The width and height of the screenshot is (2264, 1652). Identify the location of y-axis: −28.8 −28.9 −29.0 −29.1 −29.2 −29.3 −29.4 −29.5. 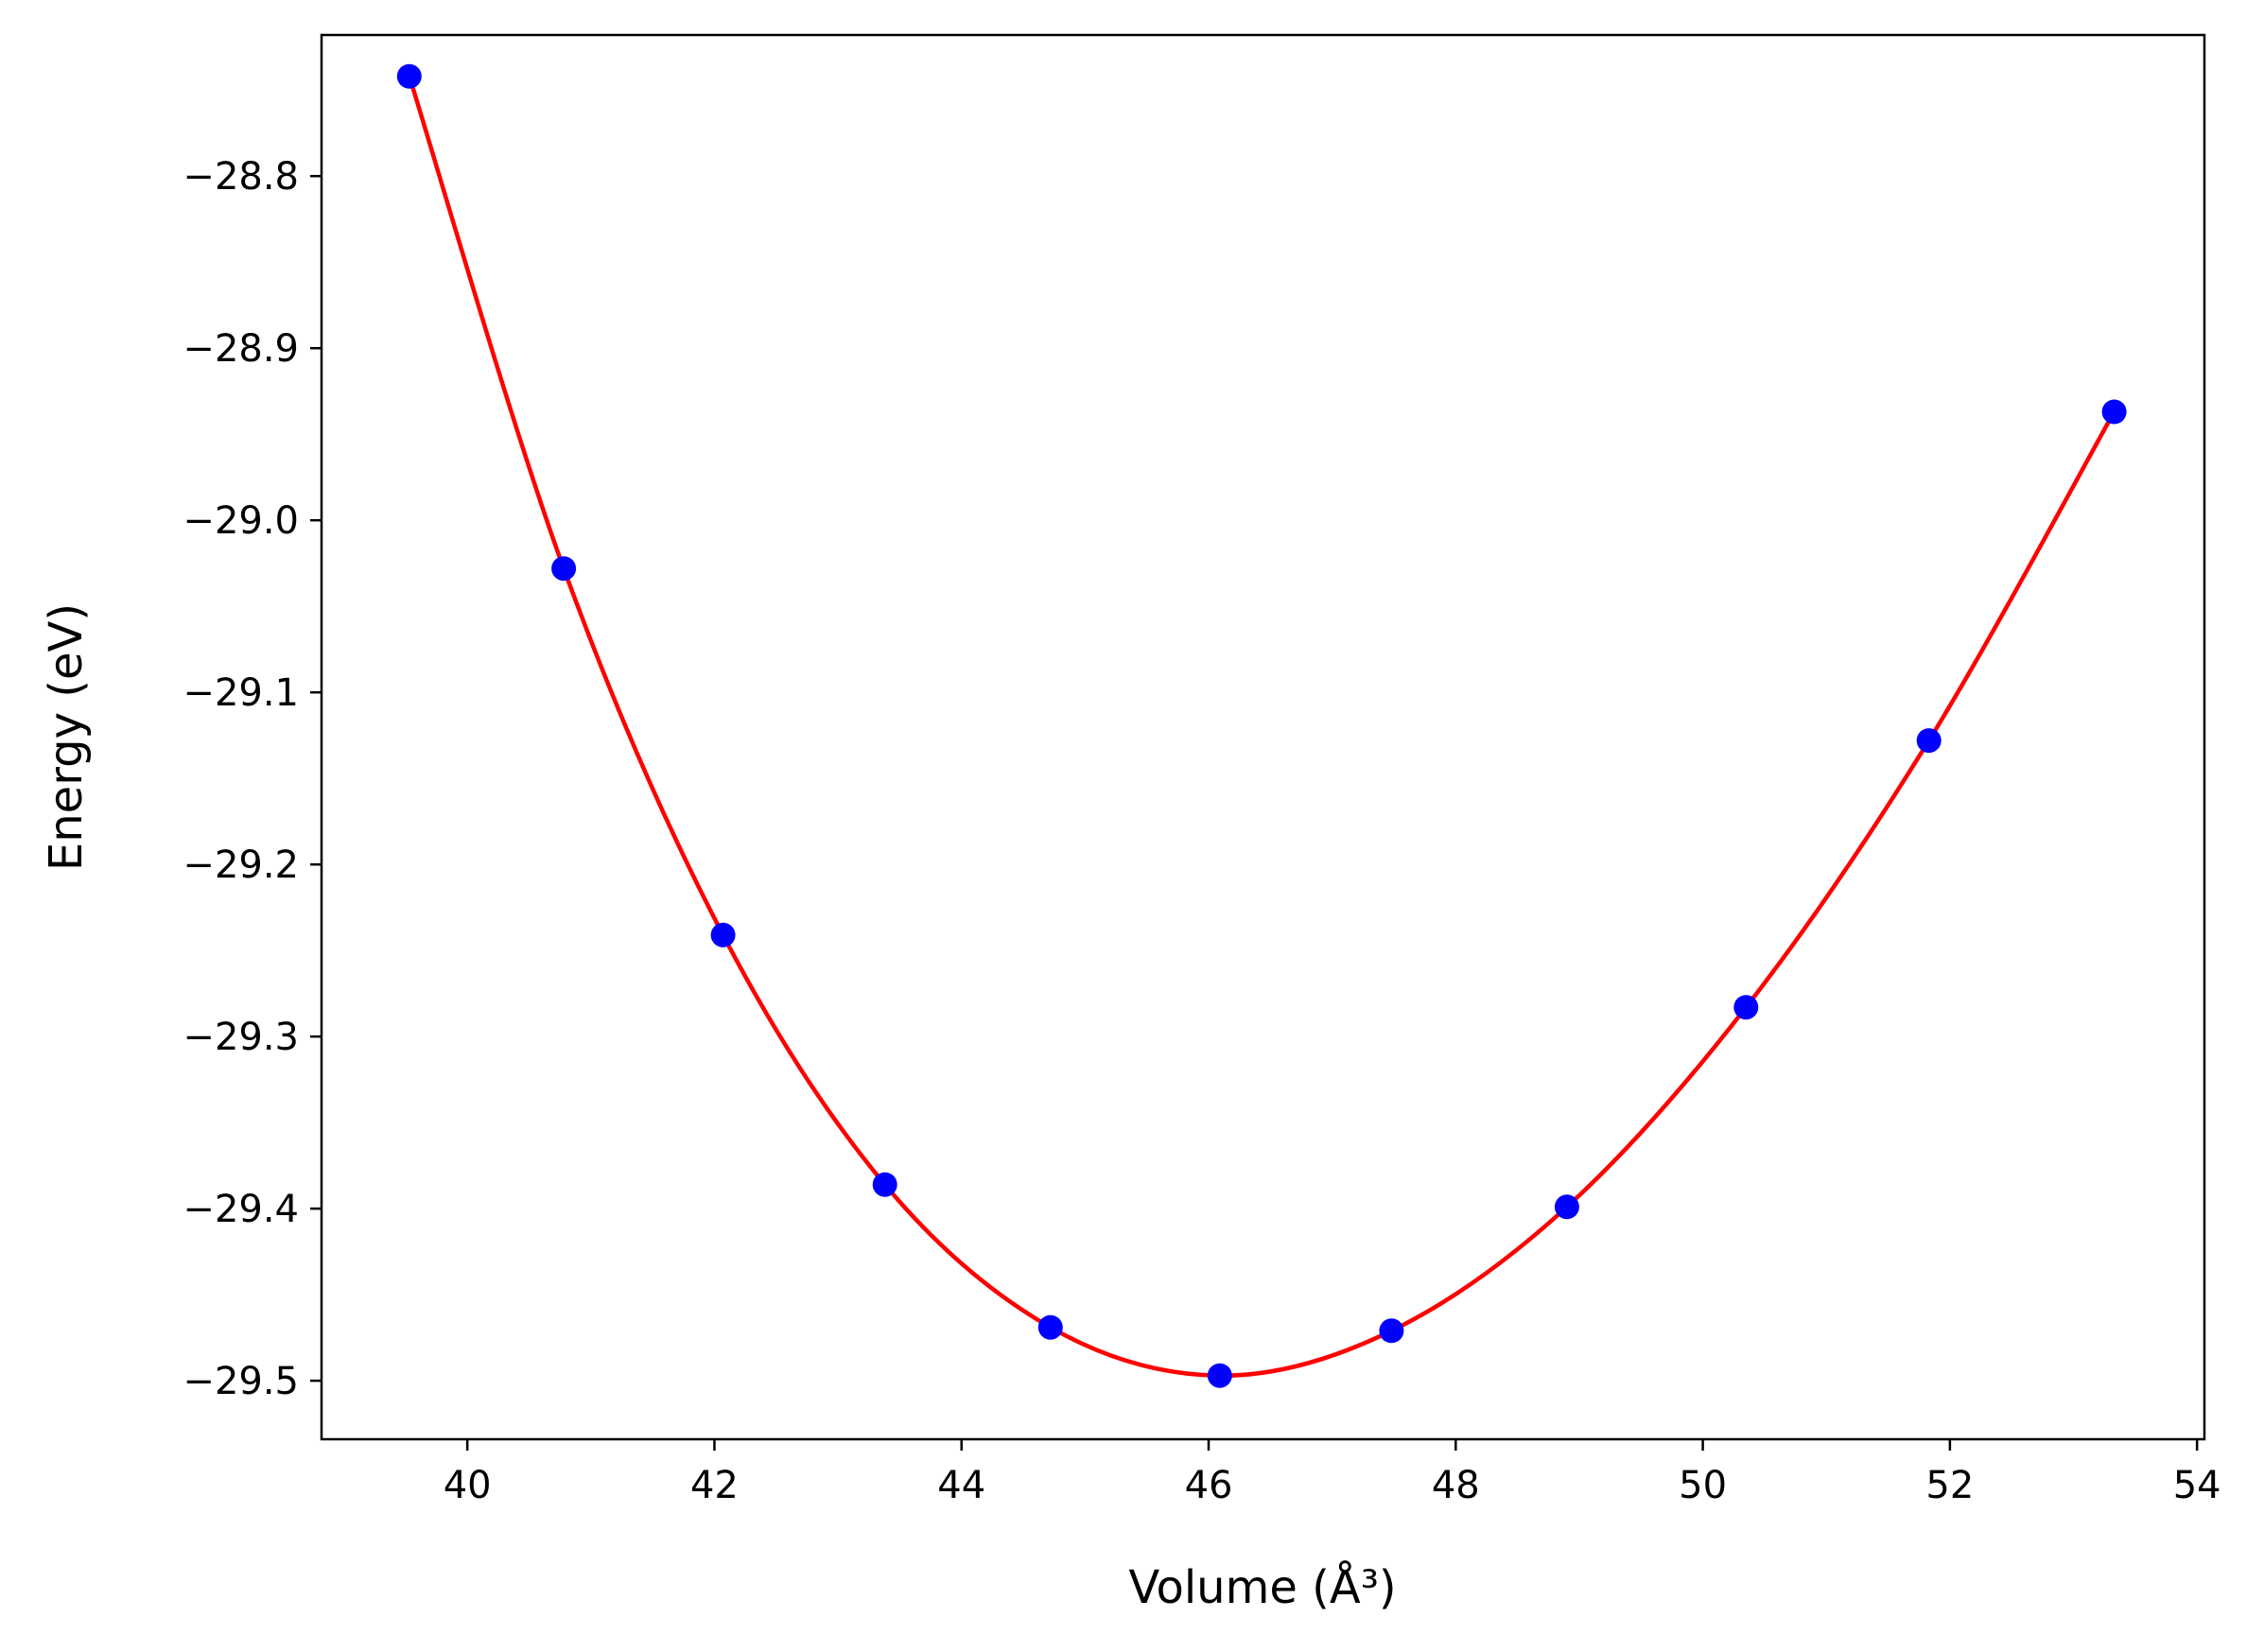
(252, 779).